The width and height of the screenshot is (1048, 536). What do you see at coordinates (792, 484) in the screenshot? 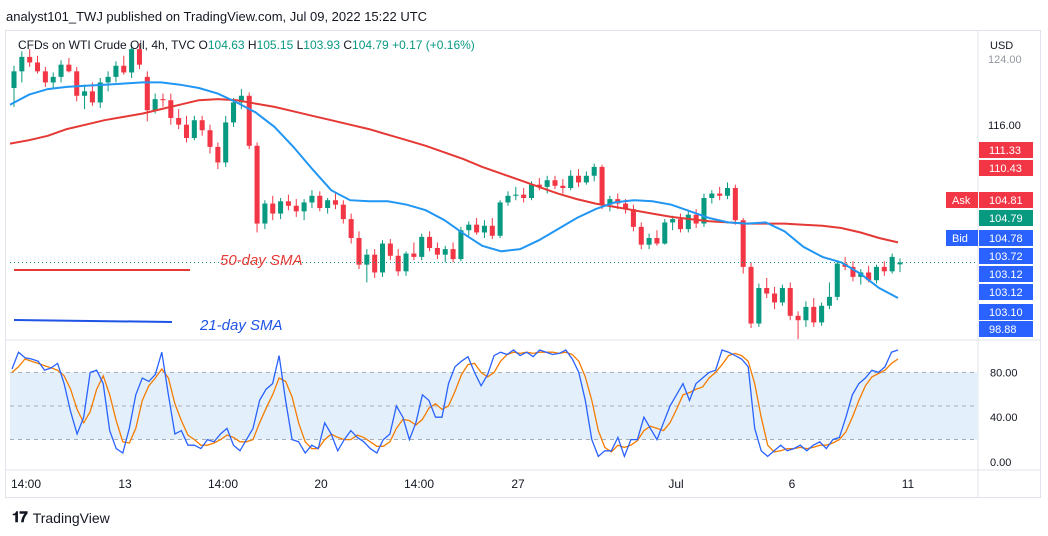
I see `time-tick-label: 6` at bounding box center [792, 484].